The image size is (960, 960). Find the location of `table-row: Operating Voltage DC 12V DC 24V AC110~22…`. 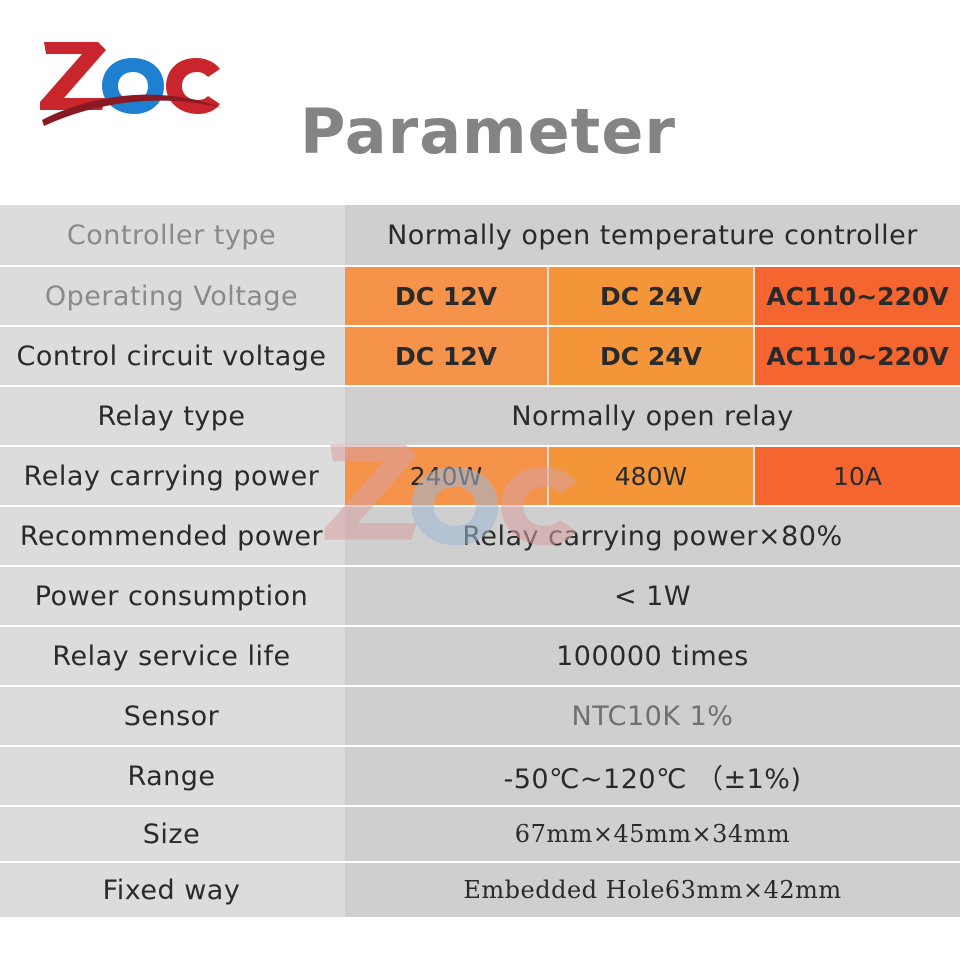

table-row: Operating Voltage DC 12V DC 24V AC110~22… is located at coordinates (480, 295).